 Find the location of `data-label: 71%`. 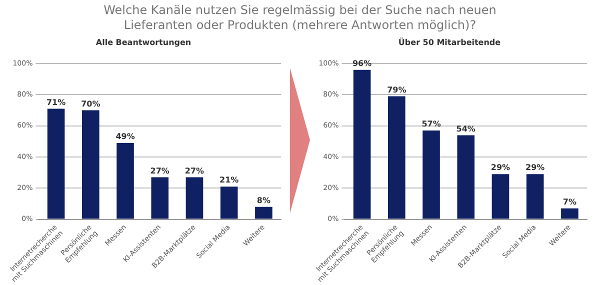

data-label: 71% is located at coordinates (56, 102).